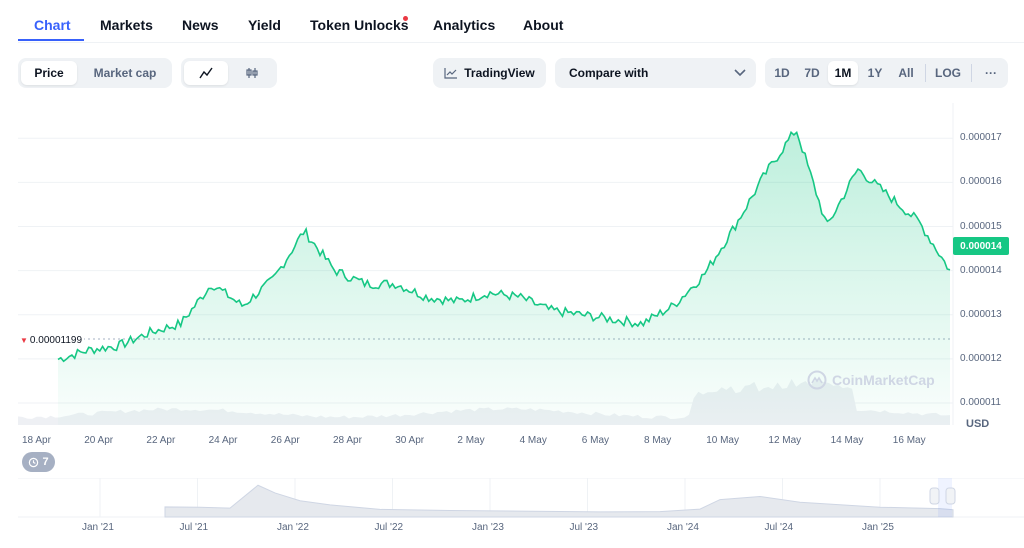 This screenshot has width=1024, height=548. Describe the element at coordinates (655, 73) in the screenshot. I see `compare-with-select: Compare with` at that location.